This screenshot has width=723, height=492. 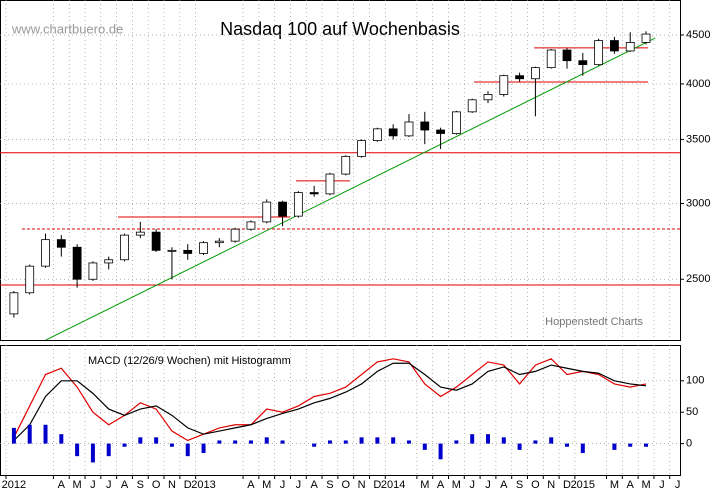 What do you see at coordinates (583, 485) in the screenshot?
I see `x-tick-label: 2015` at bounding box center [583, 485].